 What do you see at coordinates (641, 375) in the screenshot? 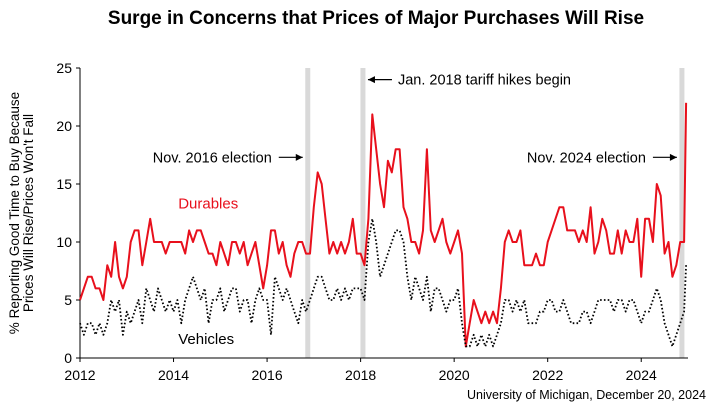
I see `x-tick-label: 2024` at bounding box center [641, 375].